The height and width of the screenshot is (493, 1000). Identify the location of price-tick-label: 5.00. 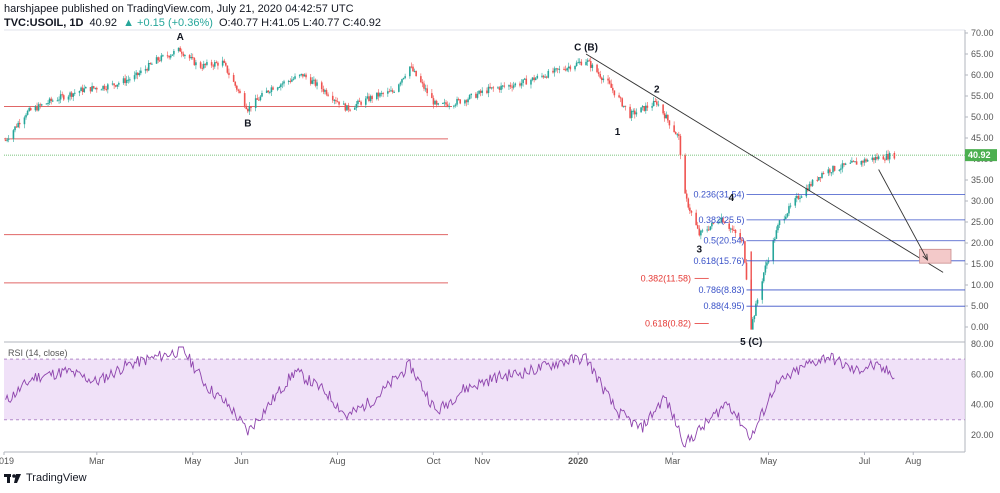
(980, 306).